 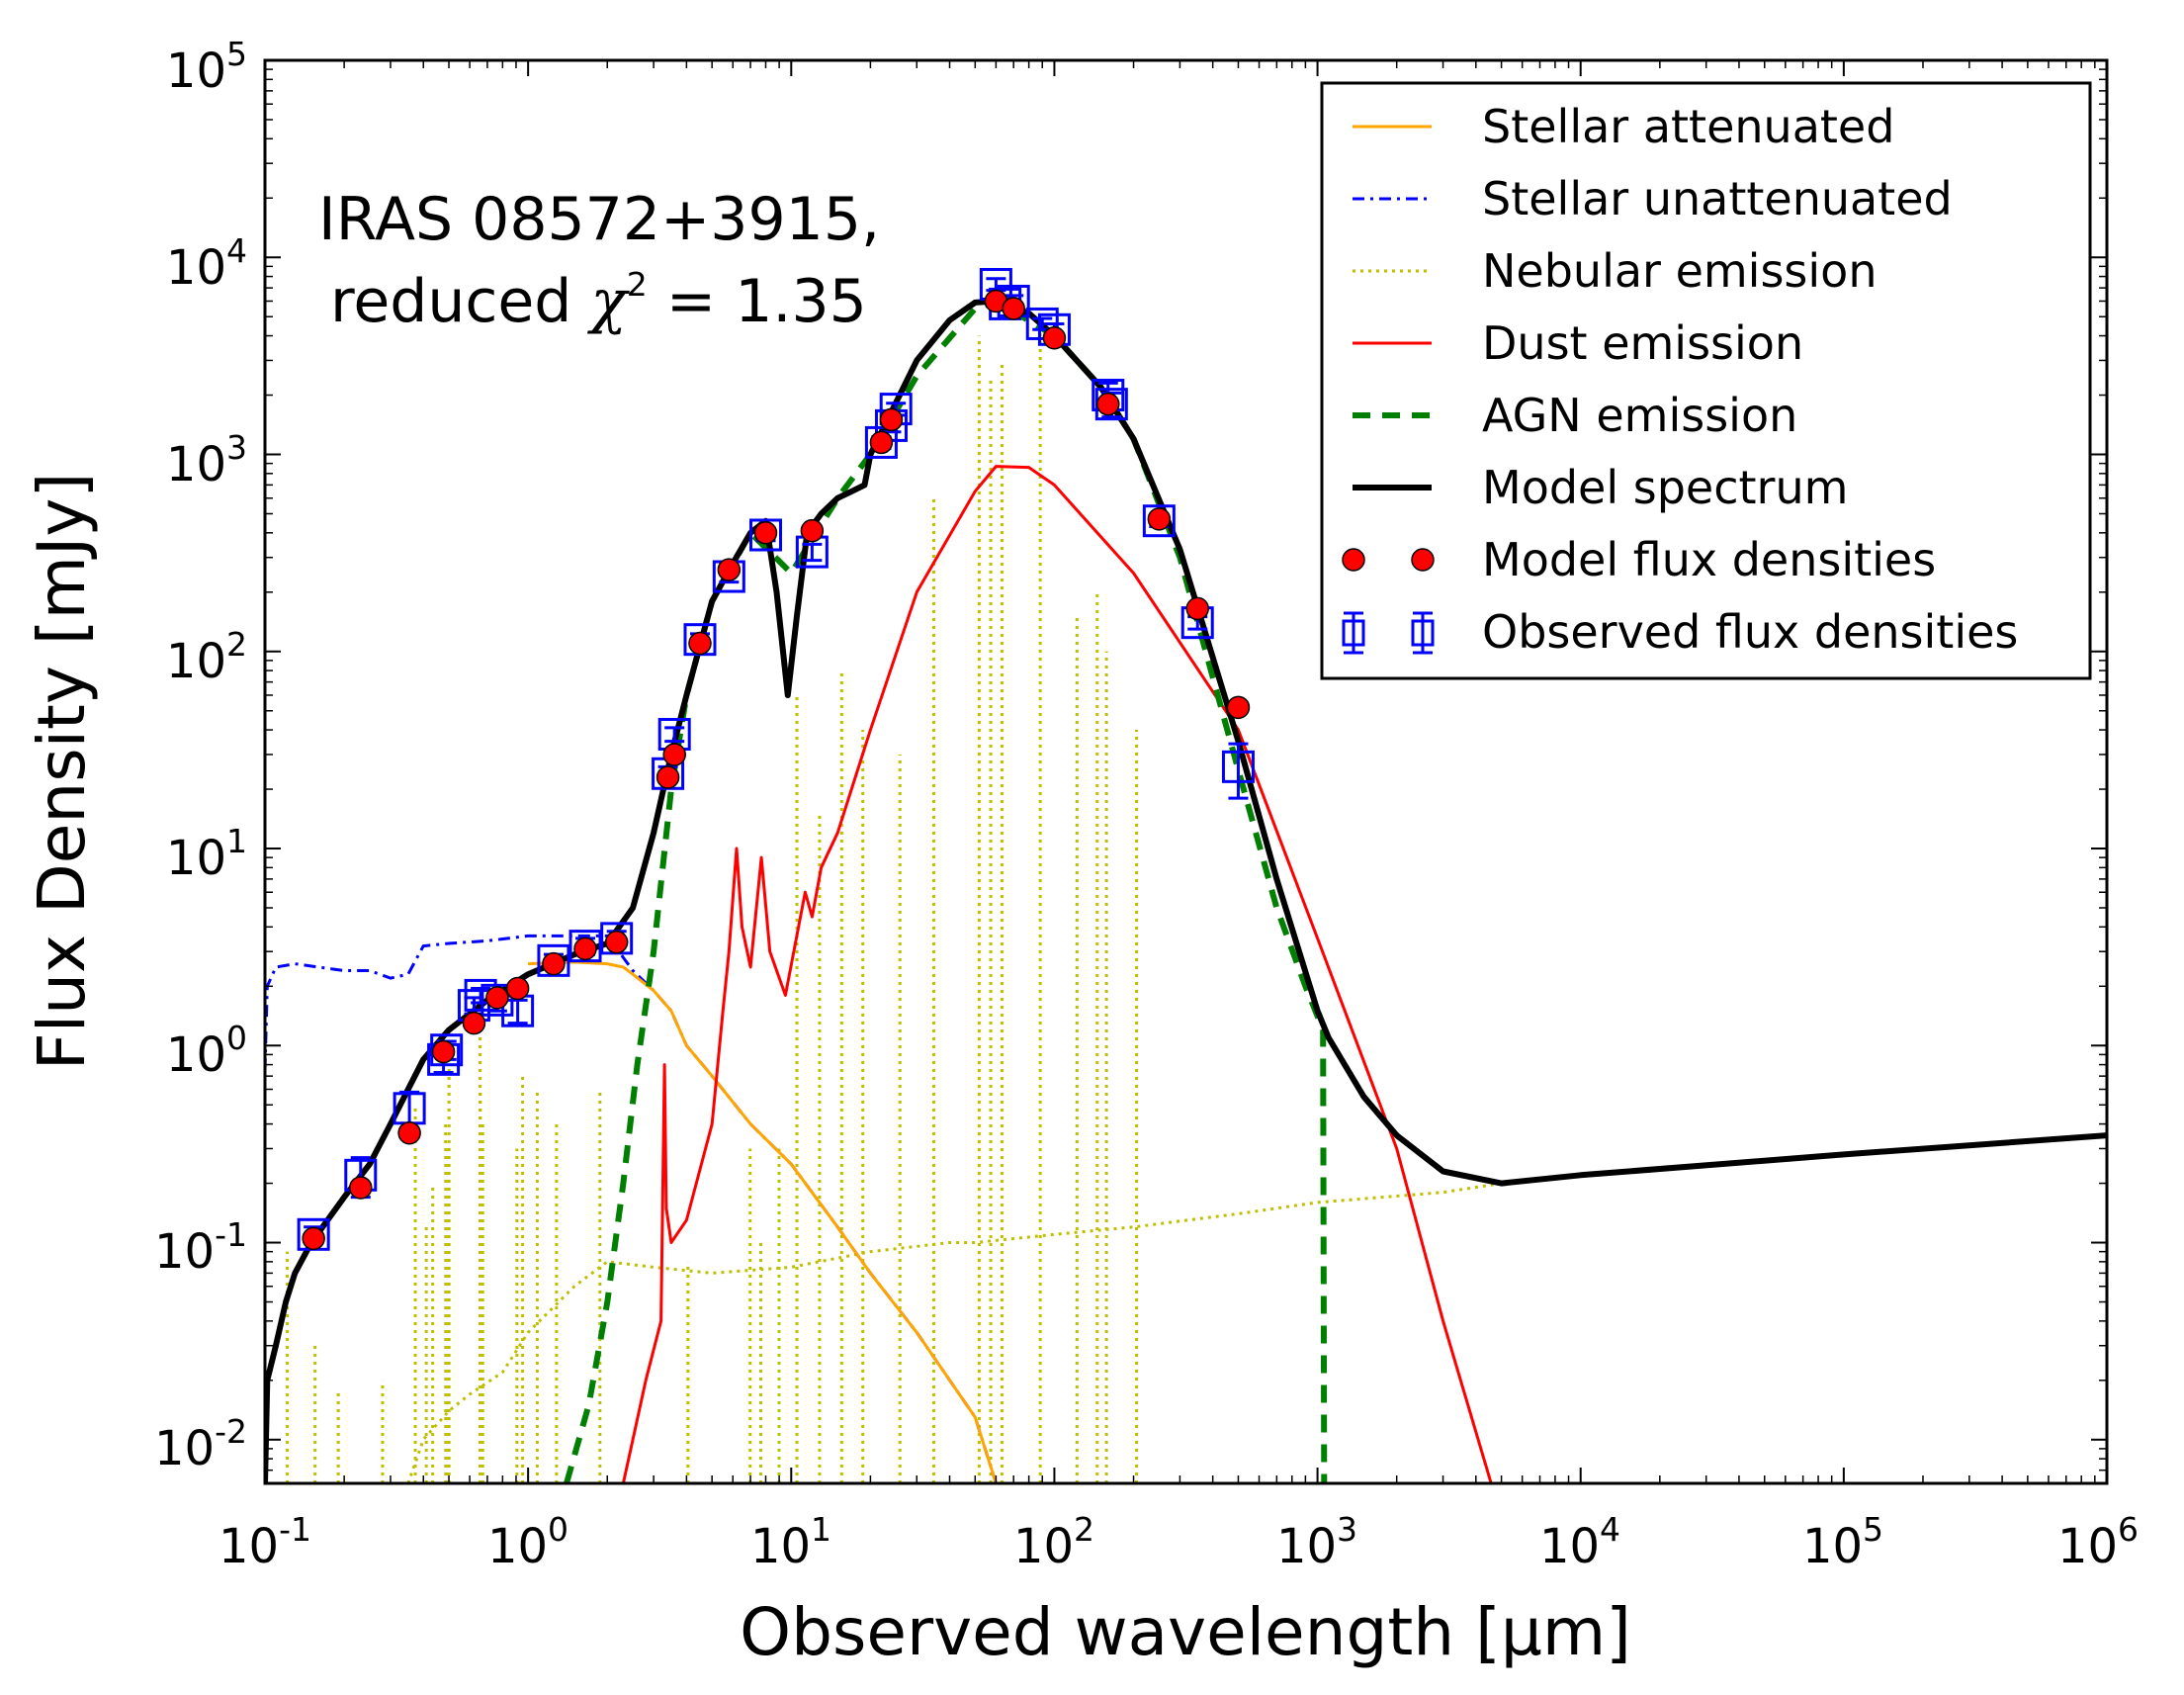 I want to click on legend-entry-stellar-attenuated: Stellar attenuated, so click(x=1623, y=126).